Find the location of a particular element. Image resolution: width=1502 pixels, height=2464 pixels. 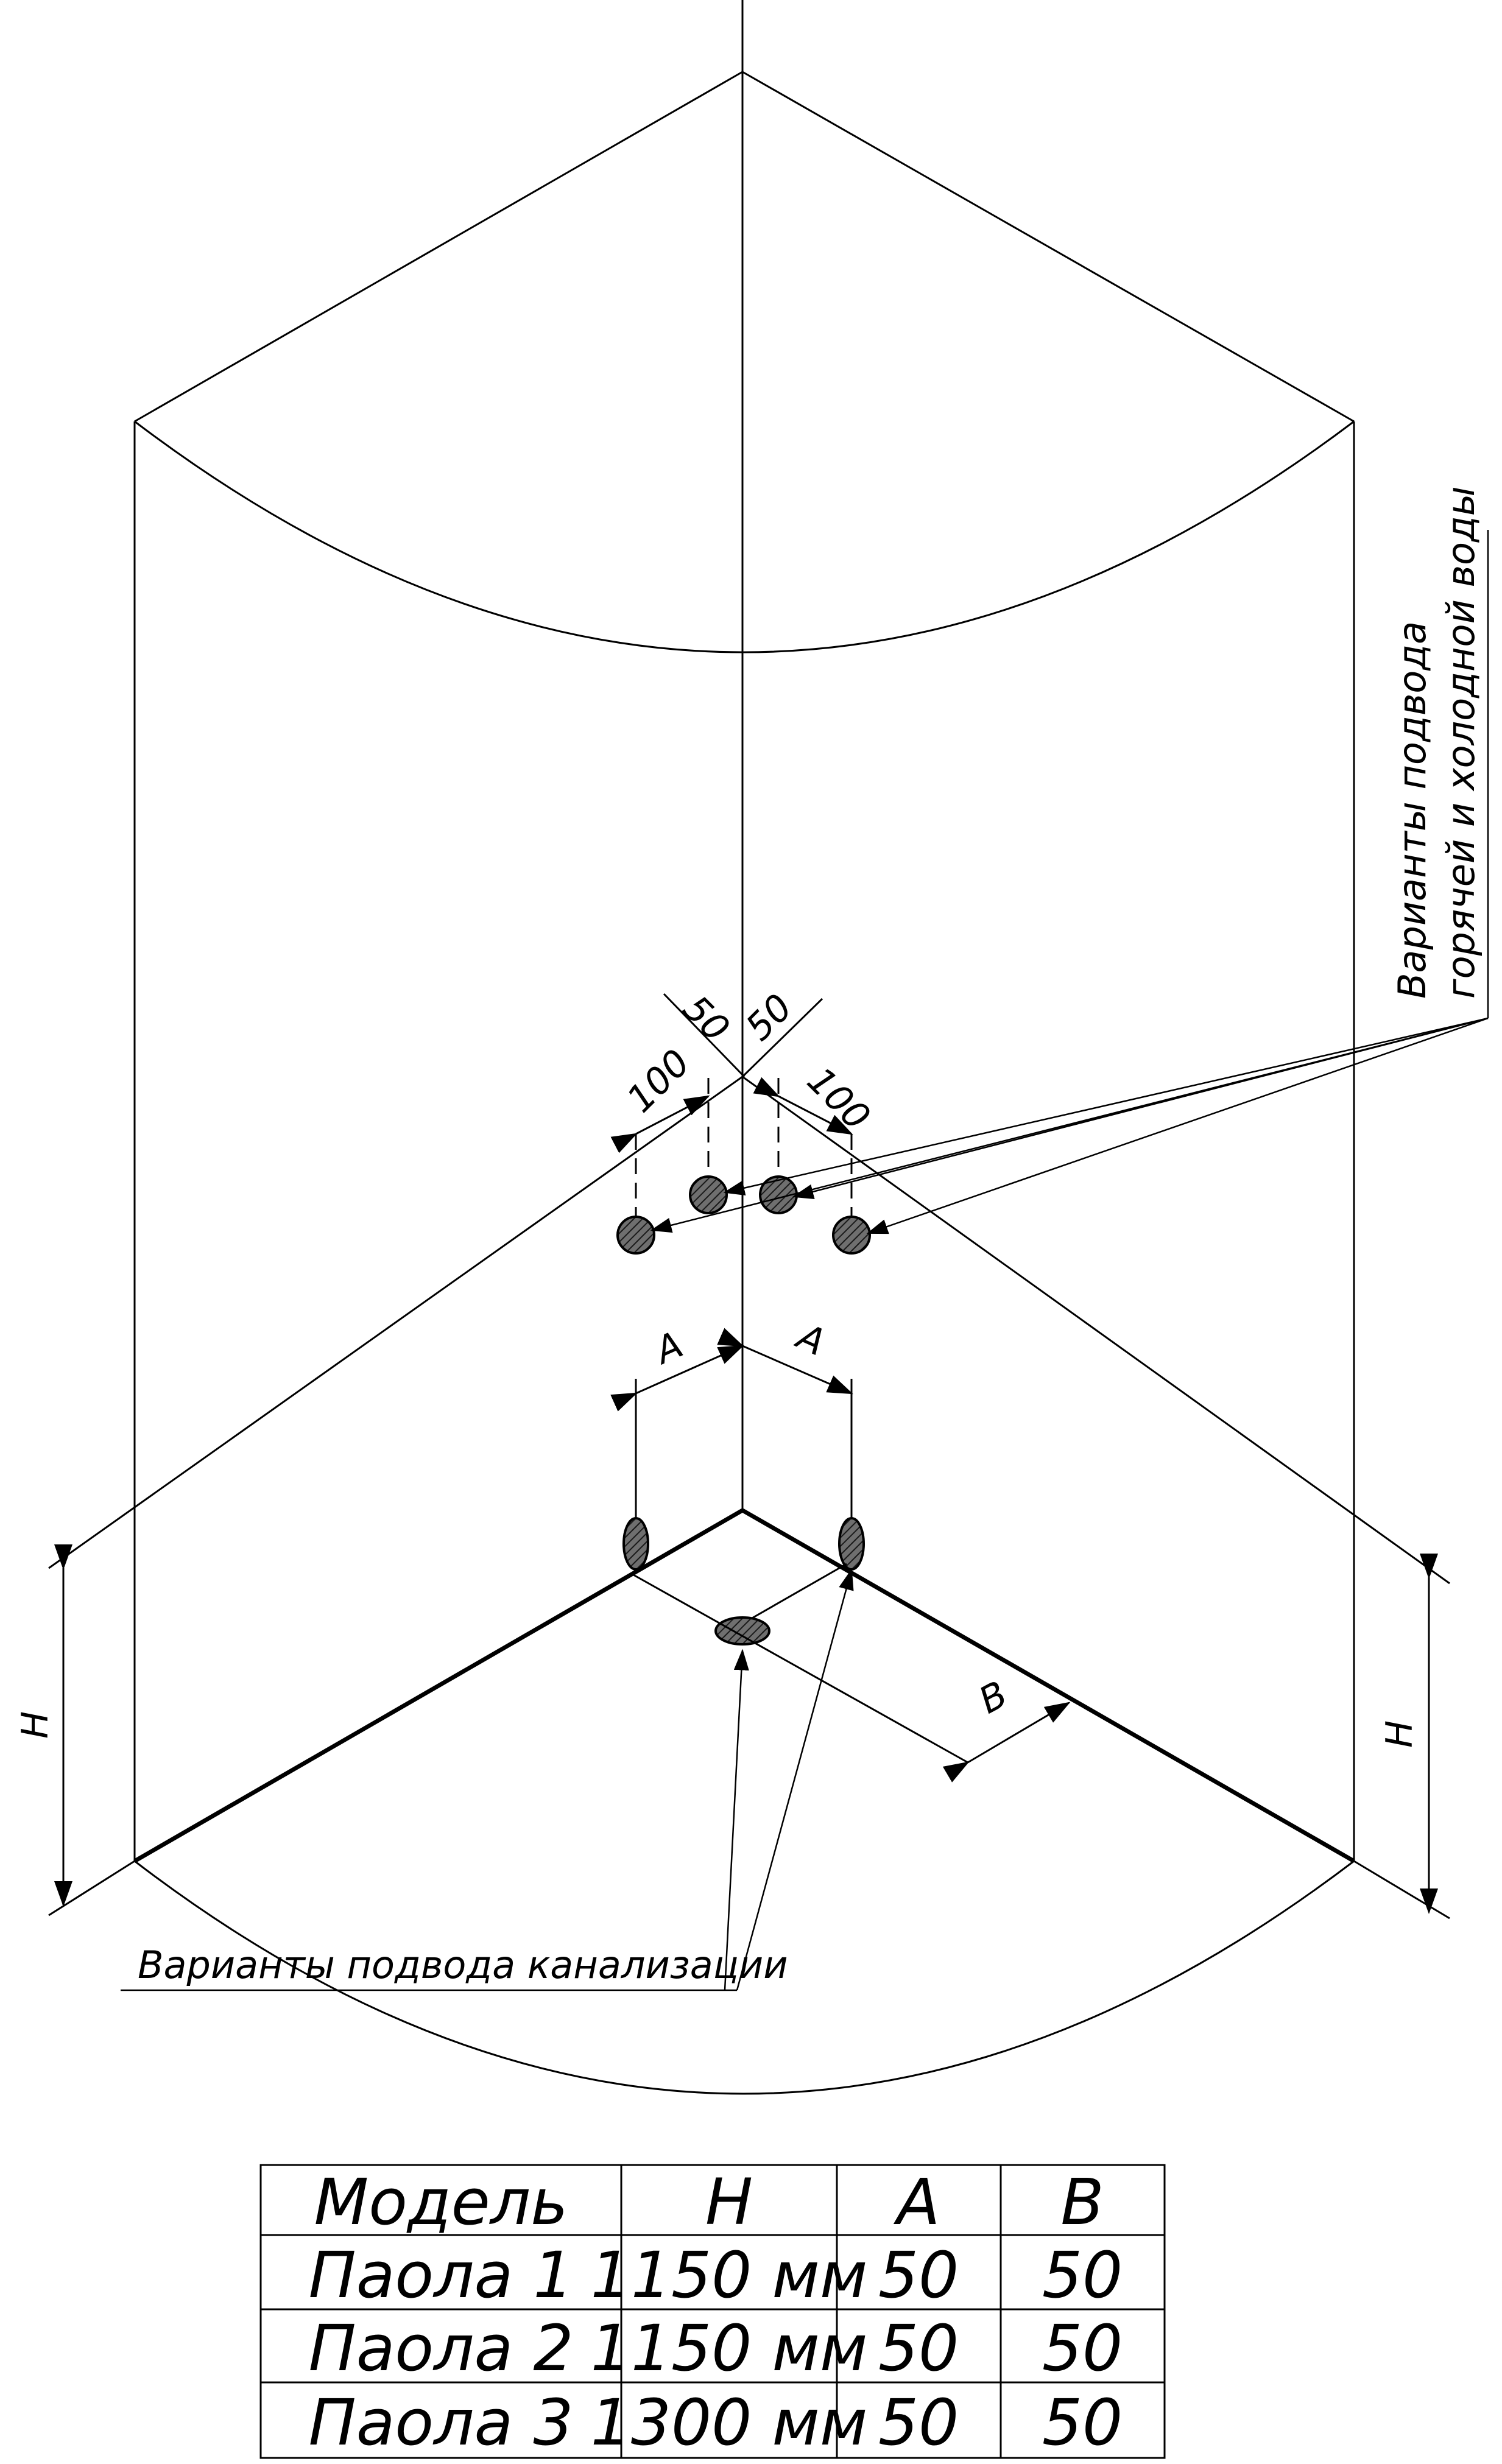

table-header-a: A is located at coordinates (916, 2202).